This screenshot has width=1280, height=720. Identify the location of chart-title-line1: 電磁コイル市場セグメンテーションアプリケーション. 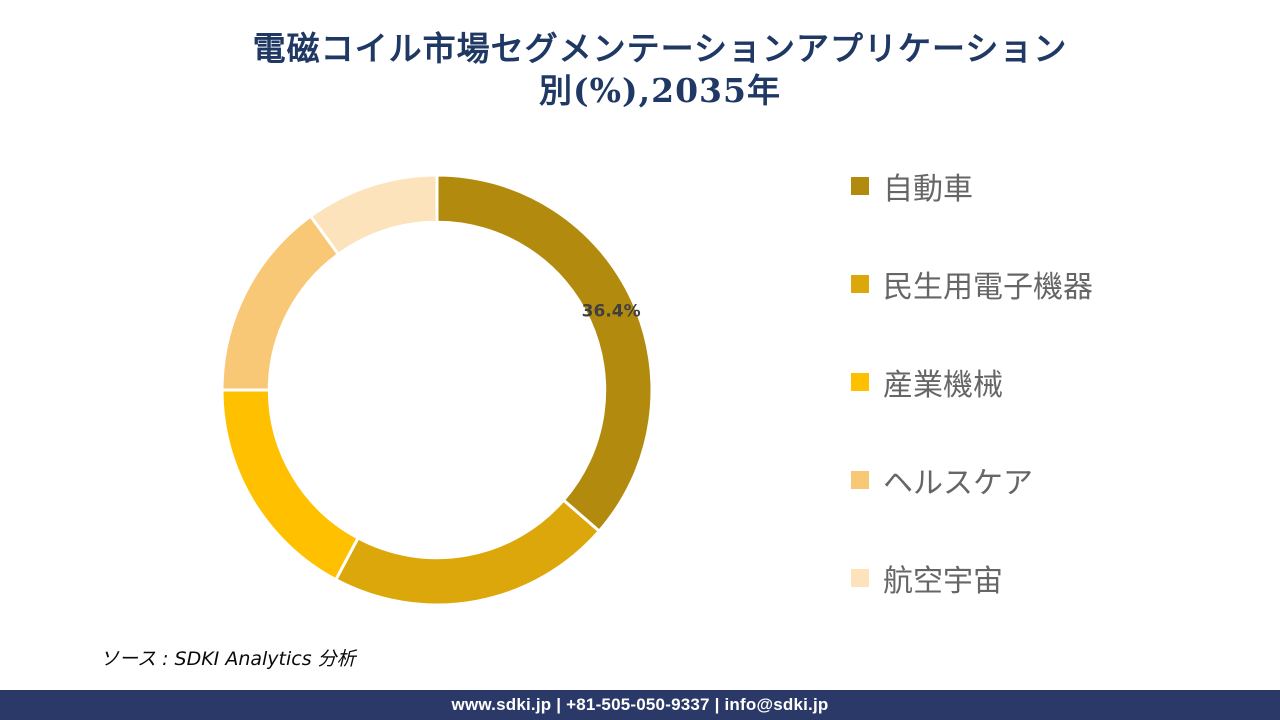
(660, 48).